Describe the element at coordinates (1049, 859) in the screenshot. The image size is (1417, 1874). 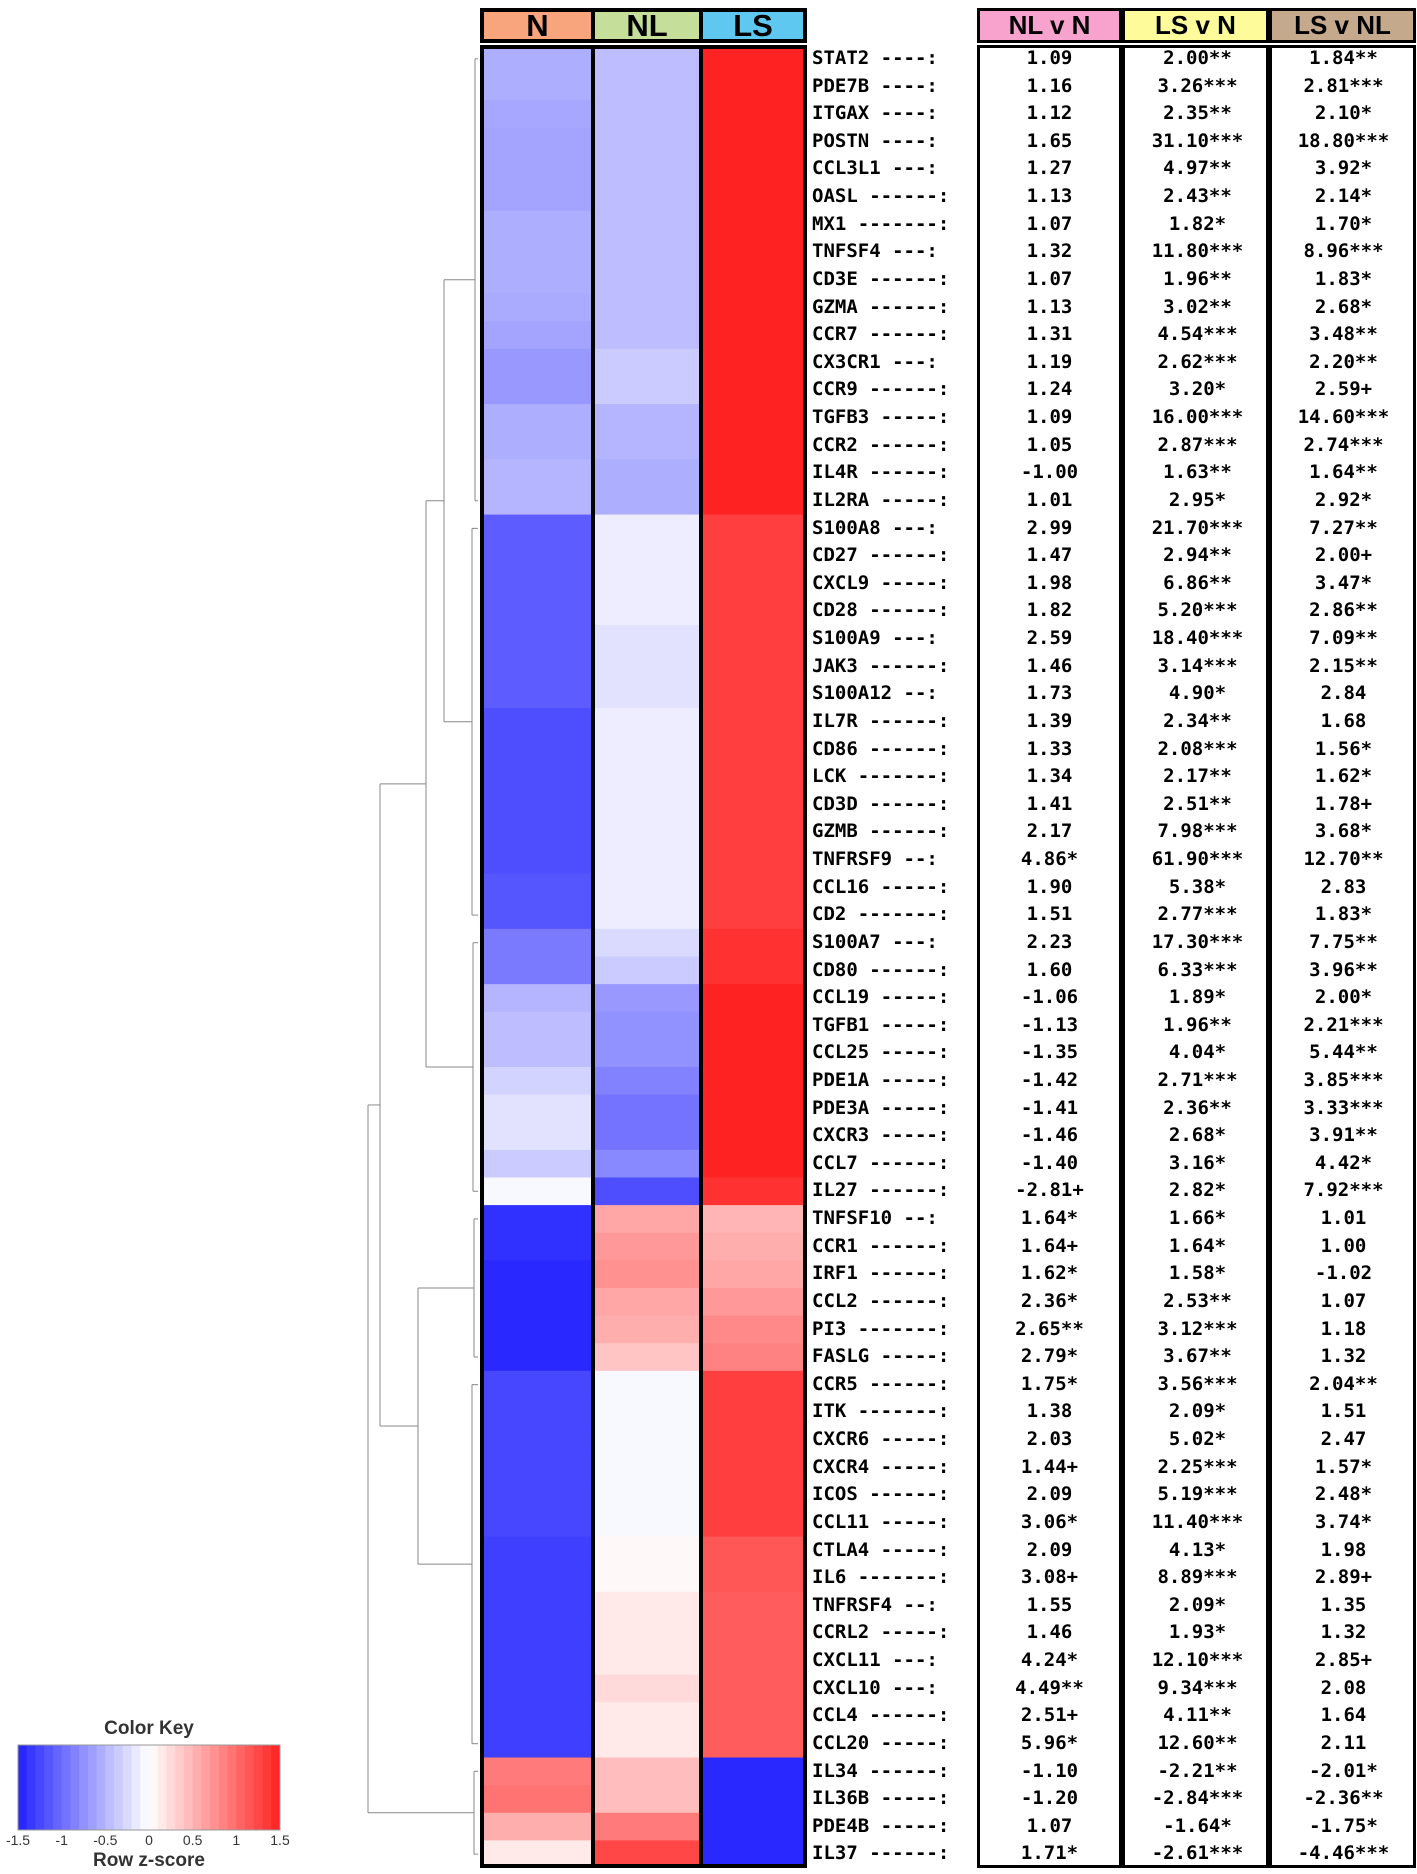
I see `value-nl-v-n: 4.86*` at that location.